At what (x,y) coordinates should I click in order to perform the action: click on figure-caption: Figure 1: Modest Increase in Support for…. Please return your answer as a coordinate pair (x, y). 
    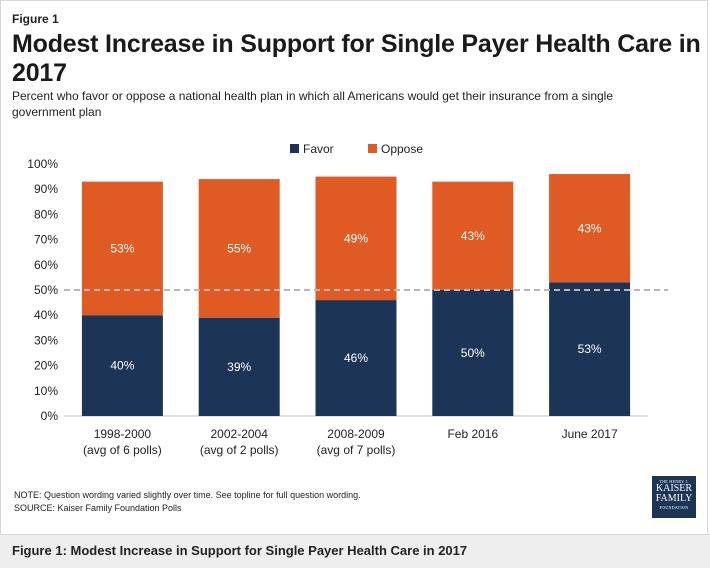
    Looking at the image, I should click on (240, 550).